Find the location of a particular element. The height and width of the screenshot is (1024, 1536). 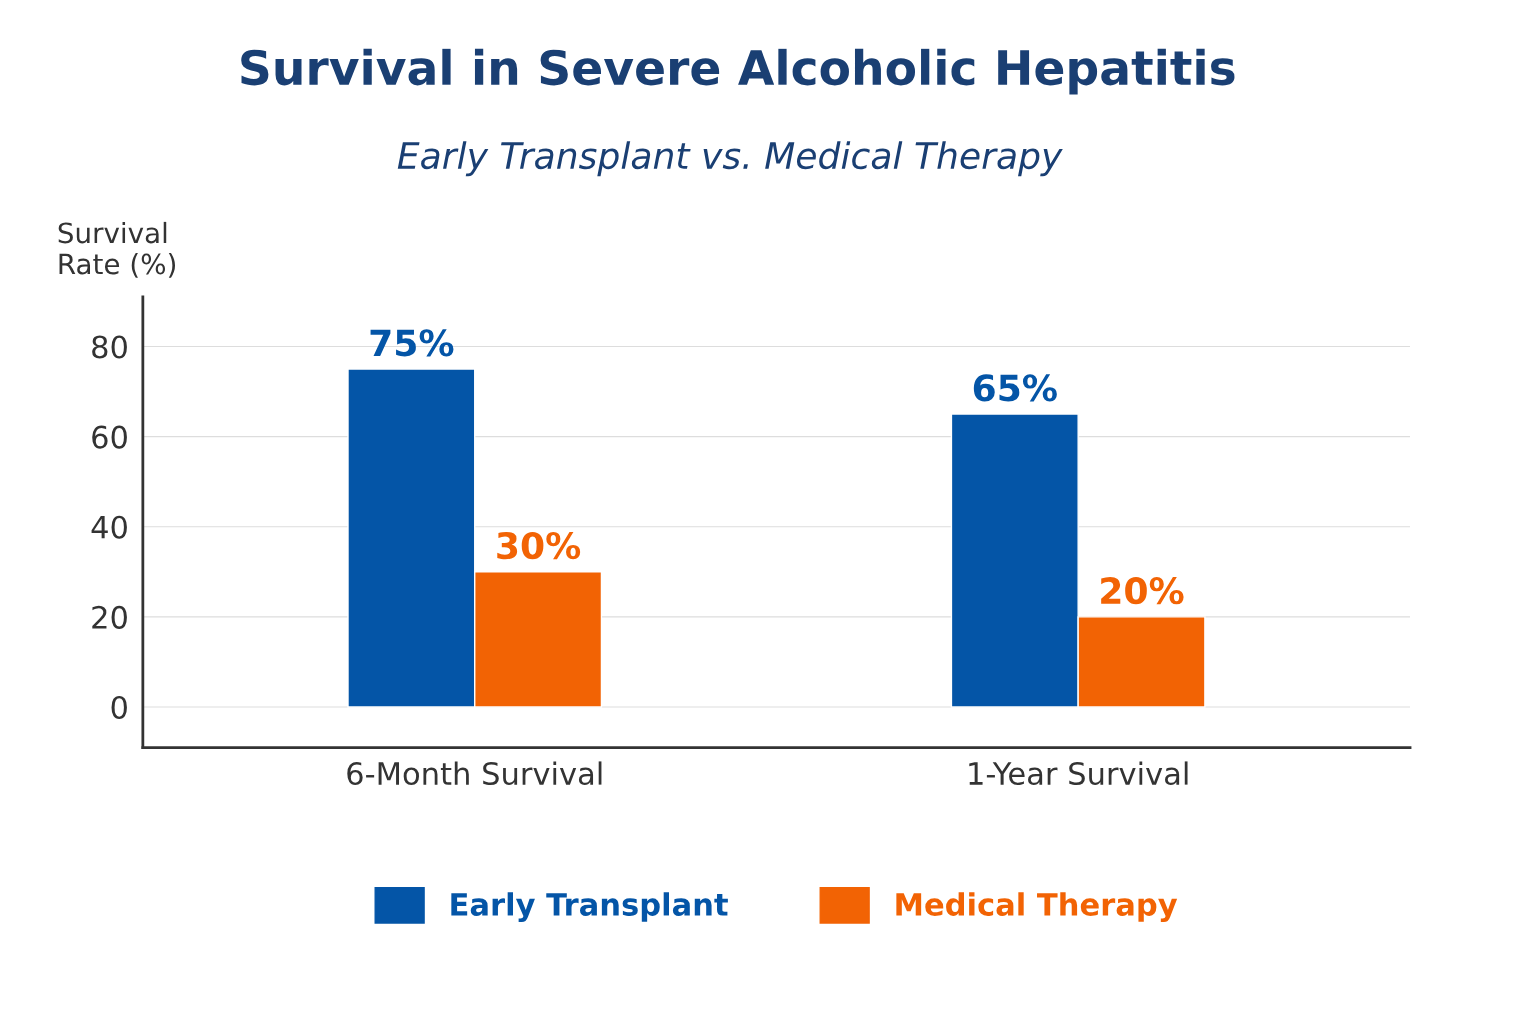

chart-subtitle: Early Transplant vs. Medical Therapy is located at coordinates (730, 159).